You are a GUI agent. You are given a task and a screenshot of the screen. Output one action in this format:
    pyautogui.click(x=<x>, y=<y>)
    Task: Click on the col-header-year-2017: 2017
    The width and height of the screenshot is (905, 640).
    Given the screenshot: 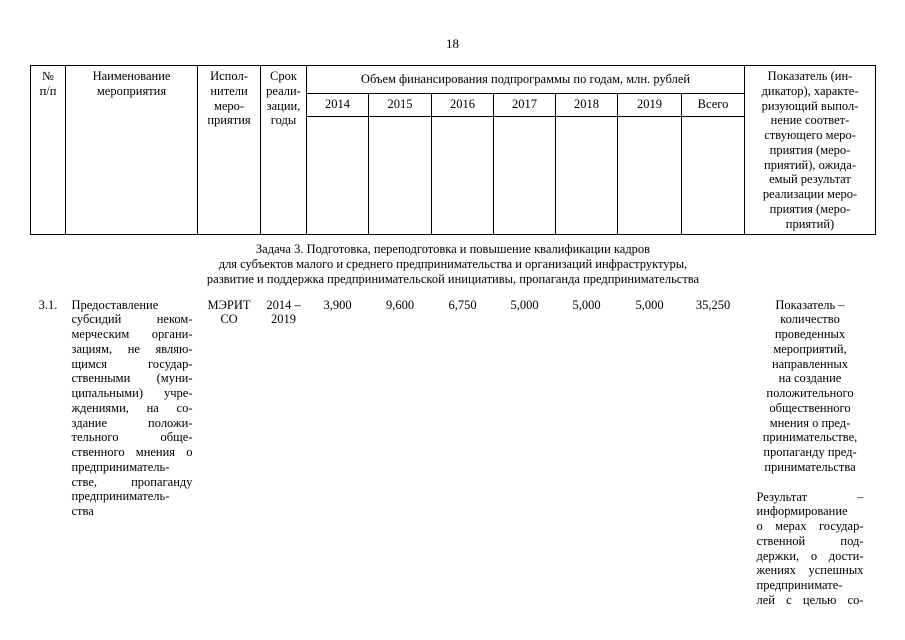 What is the action you would take?
    pyautogui.click(x=524, y=104)
    